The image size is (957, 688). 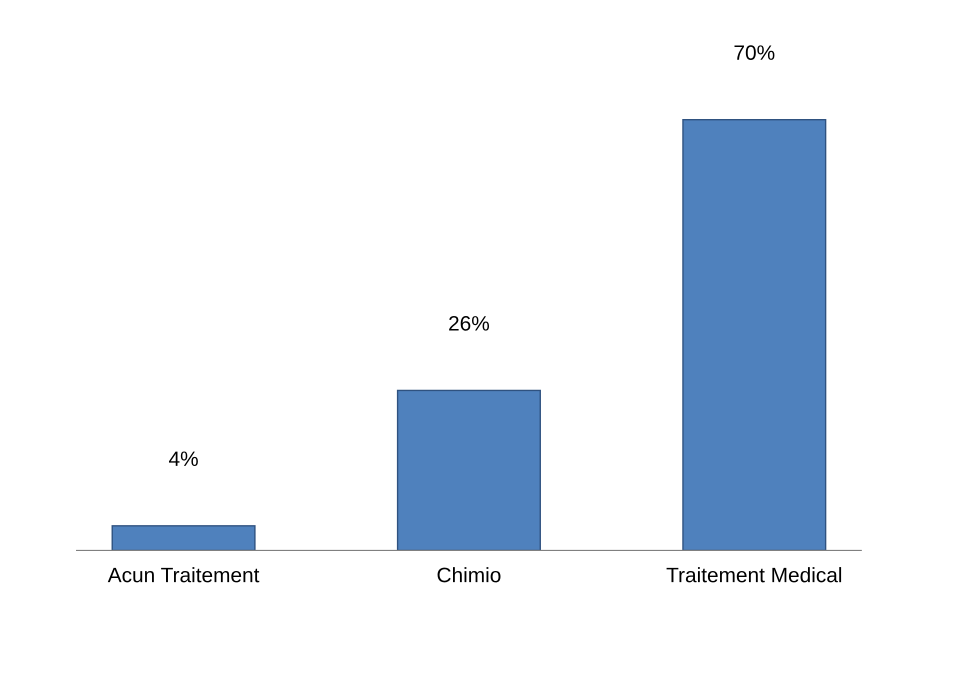 What do you see at coordinates (183, 458) in the screenshot?
I see `data-label: 4%` at bounding box center [183, 458].